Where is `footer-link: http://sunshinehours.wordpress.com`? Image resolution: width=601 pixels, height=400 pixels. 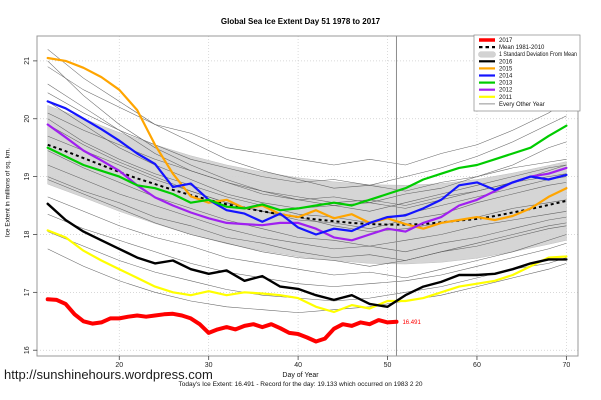
footer-link: http://sunshinehours.wordpress.com is located at coordinates (108, 374).